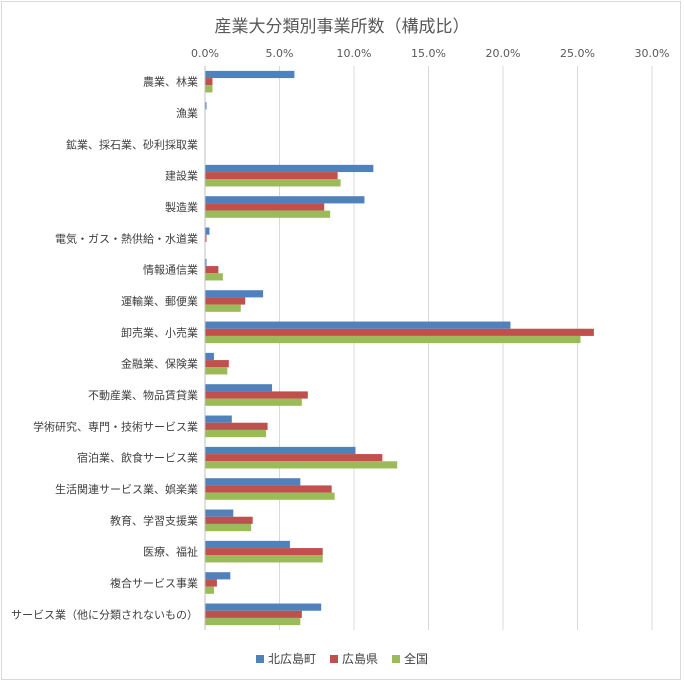  I want to click on legend-label: 全国, so click(416, 659).